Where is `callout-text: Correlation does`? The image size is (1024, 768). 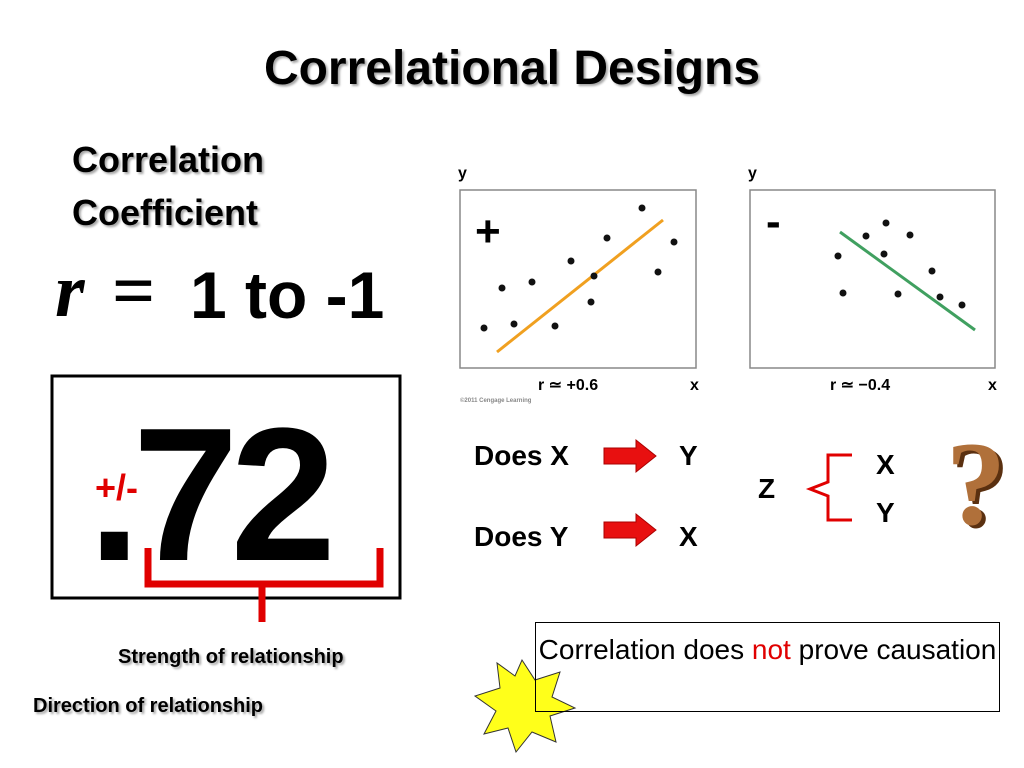 callout-text: Correlation does is located at coordinates (641, 649).